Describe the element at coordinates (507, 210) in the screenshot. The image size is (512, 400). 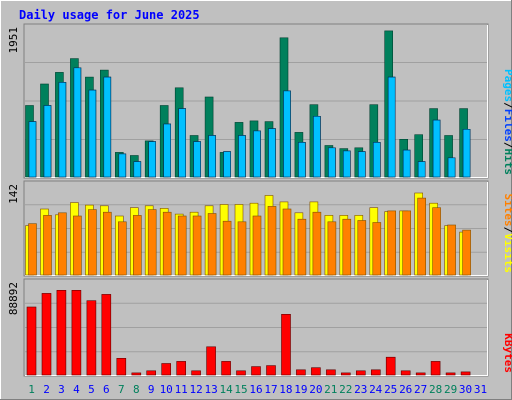
I see `legend-item: Sites` at that location.